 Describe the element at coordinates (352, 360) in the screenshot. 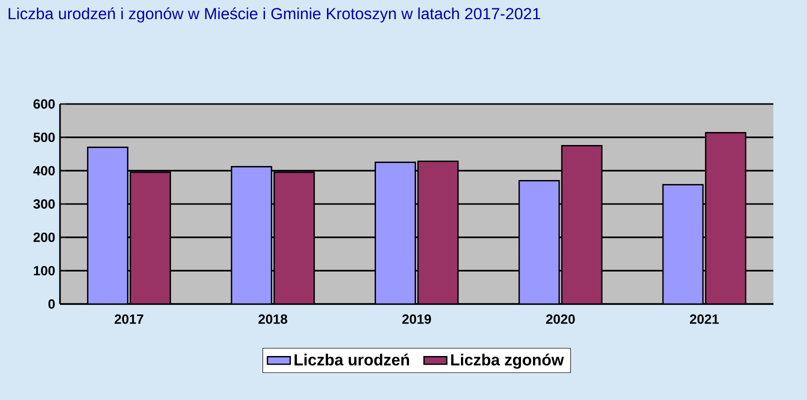

I see `legend-label: Liczba urodzeń` at that location.